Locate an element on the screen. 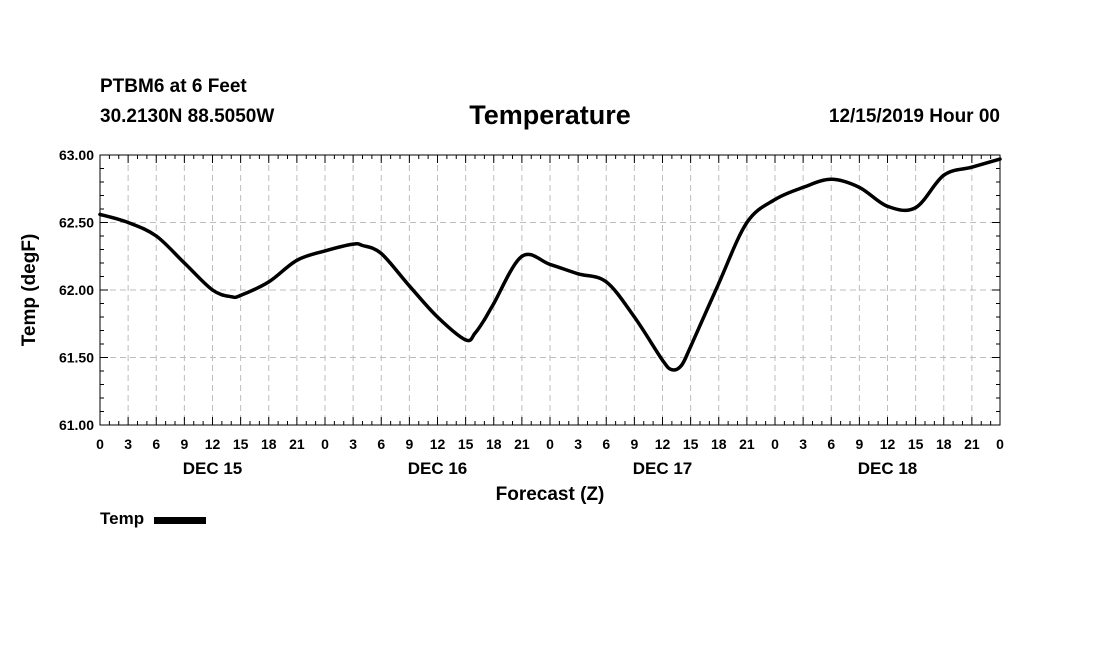 The image size is (1100, 650). legend: Temp is located at coordinates (153, 519).